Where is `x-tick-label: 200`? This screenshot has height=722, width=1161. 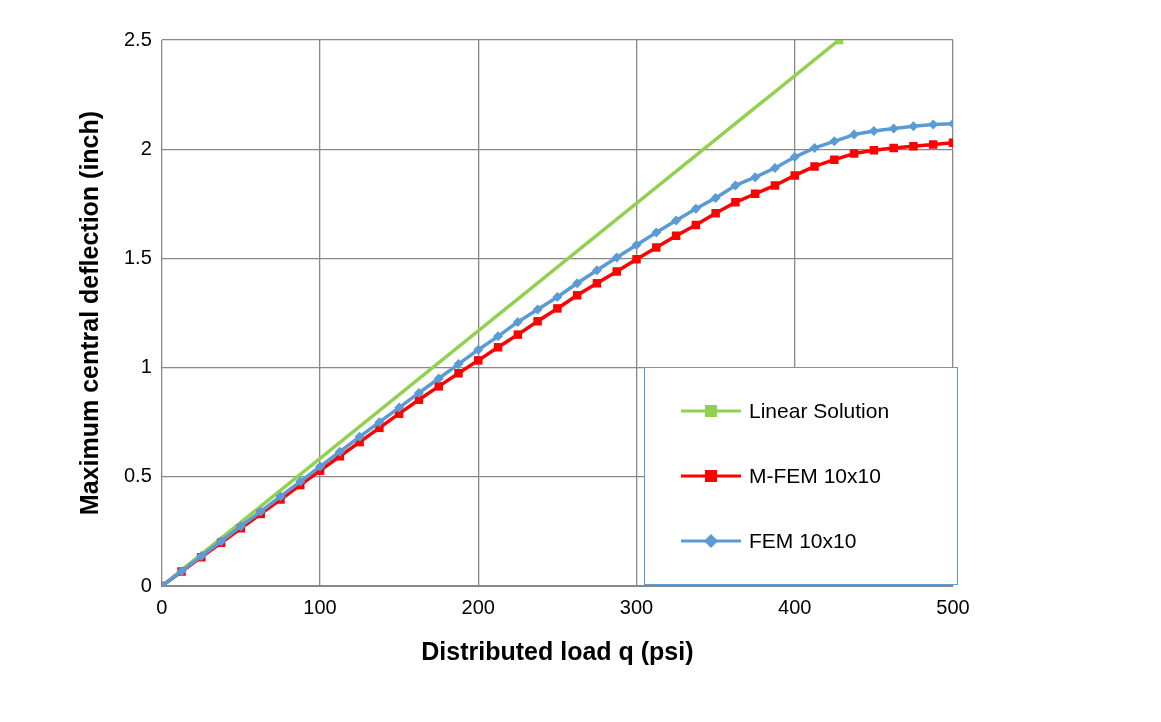
x-tick-label: 200 is located at coordinates (478, 606).